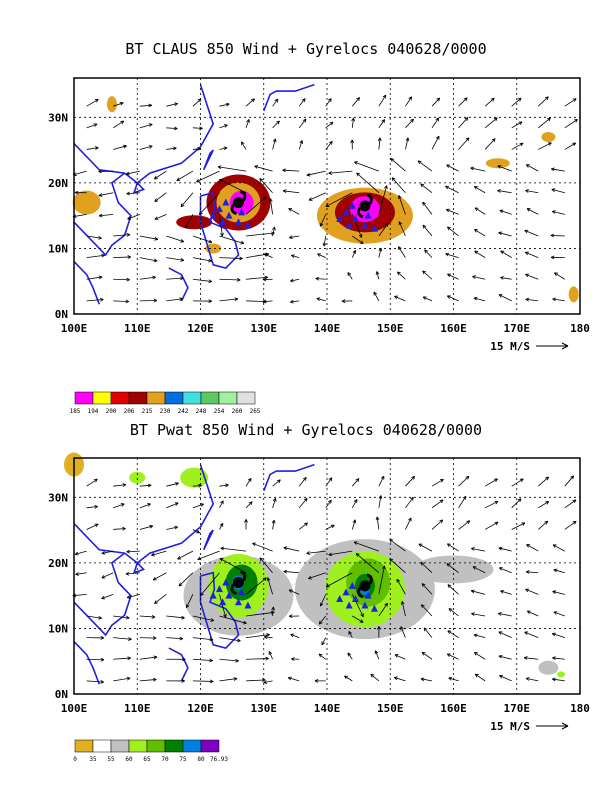  I want to click on wind-scale-label: 15 M/S, so click(510, 346).